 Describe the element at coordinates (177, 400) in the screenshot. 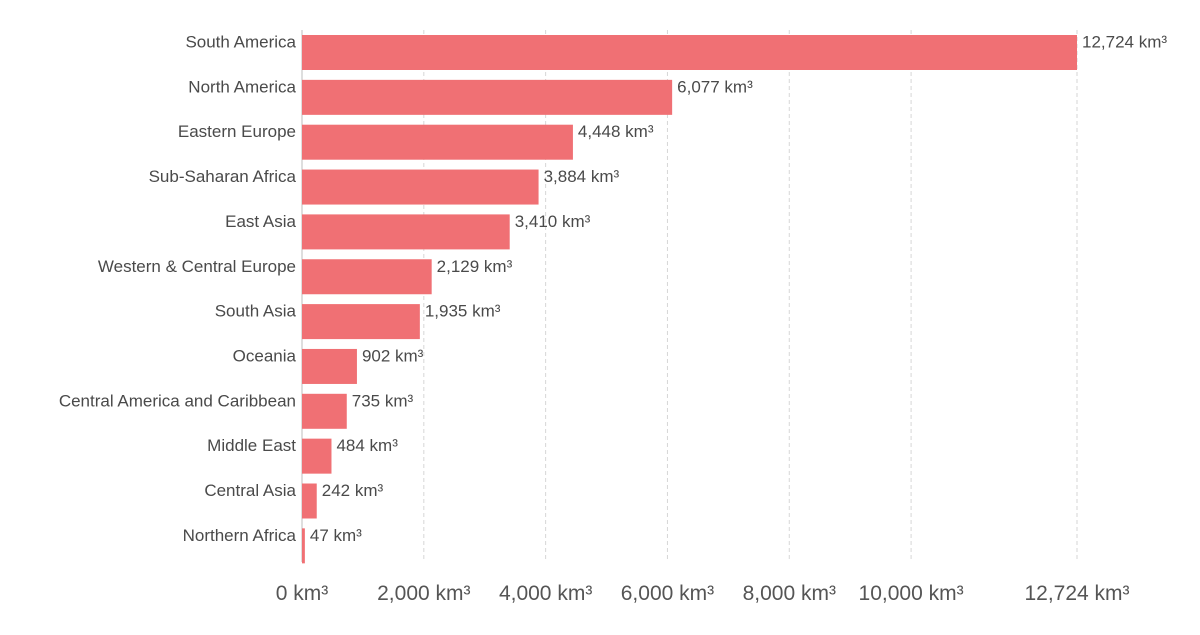

I see `category-label: Central America and Caribbean` at that location.